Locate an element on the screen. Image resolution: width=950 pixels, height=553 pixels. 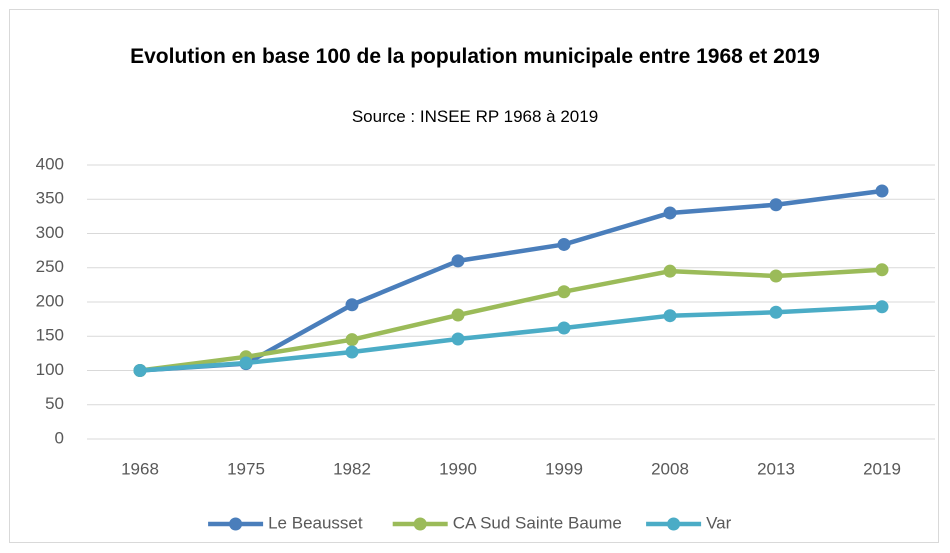
y-tick-label: 350 is located at coordinates (50, 198).